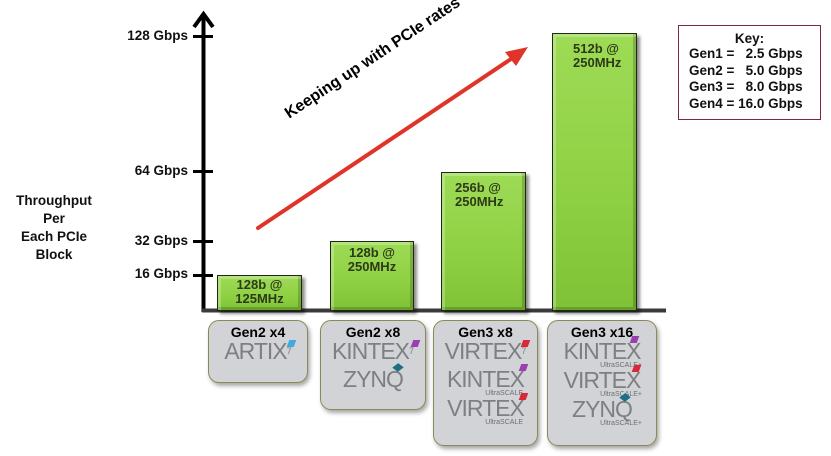 Image resolution: width=831 pixels, height=456 pixels. What do you see at coordinates (746, 53) in the screenshot?
I see `legend-row: Gen1 = 2.5 Gbps` at bounding box center [746, 53].